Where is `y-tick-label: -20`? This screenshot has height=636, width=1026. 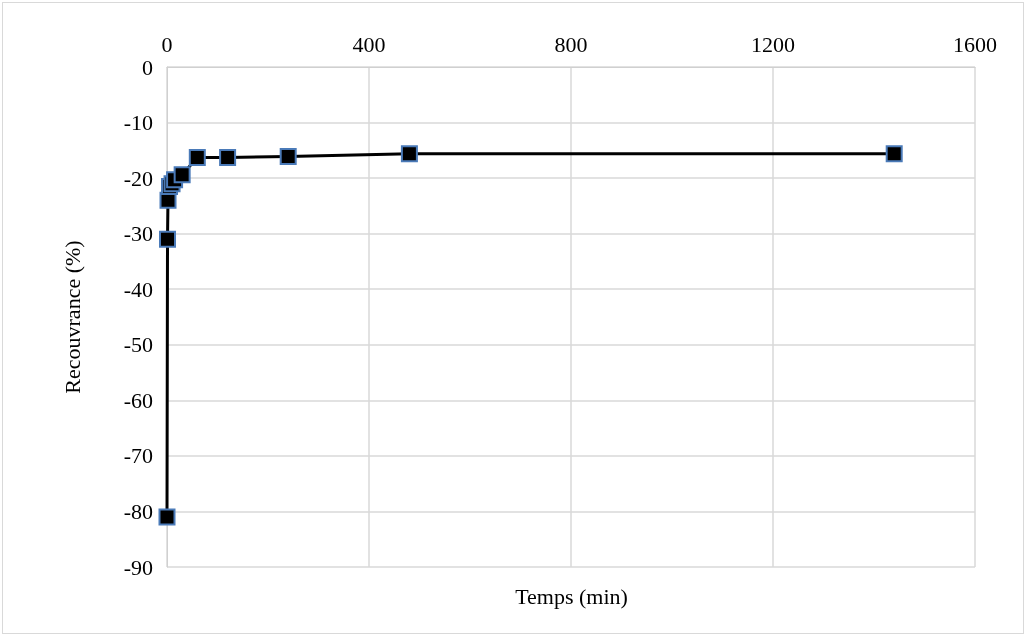
y-tick-label: -20 is located at coordinates (138, 178).